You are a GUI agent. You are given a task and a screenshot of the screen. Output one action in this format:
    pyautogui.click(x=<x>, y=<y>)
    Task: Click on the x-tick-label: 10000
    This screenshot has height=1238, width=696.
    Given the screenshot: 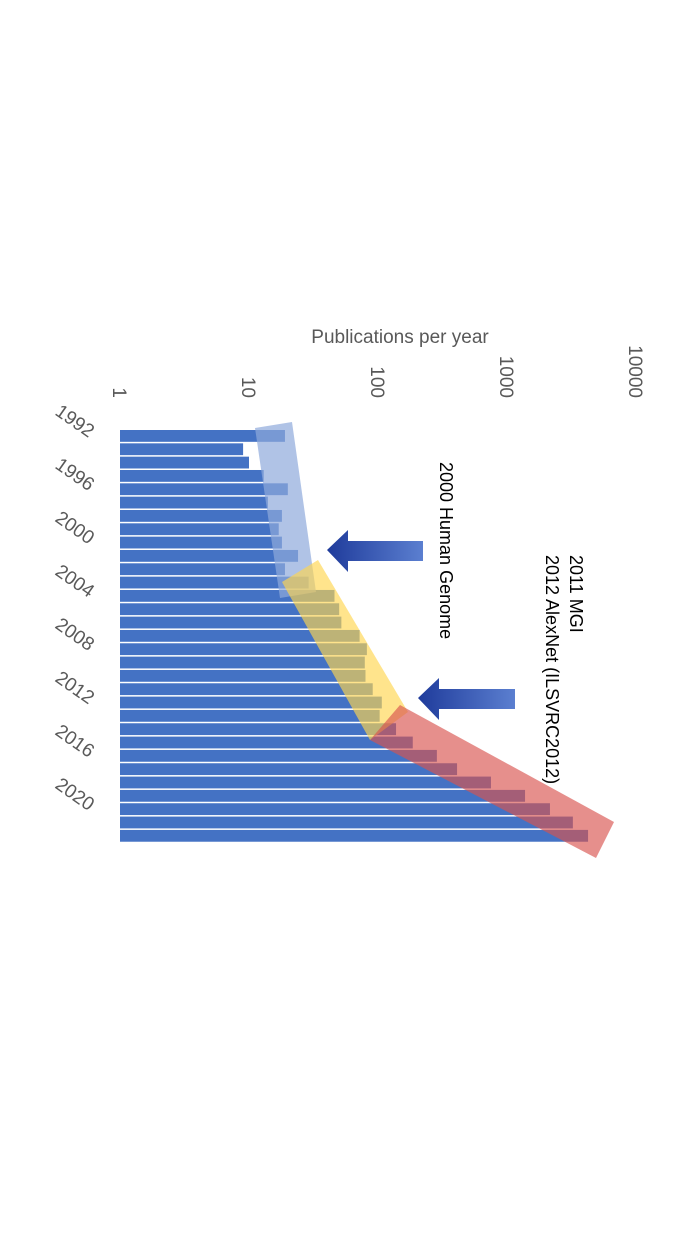 What is the action you would take?
    pyautogui.click(x=634, y=371)
    